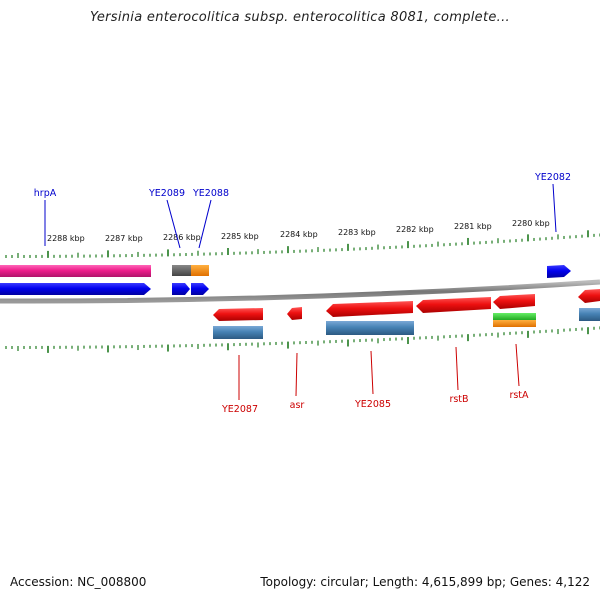 The height and width of the screenshot is (600, 600). Describe the element at coordinates (75, 289) in the screenshot. I see `gene-hrpA` at that location.